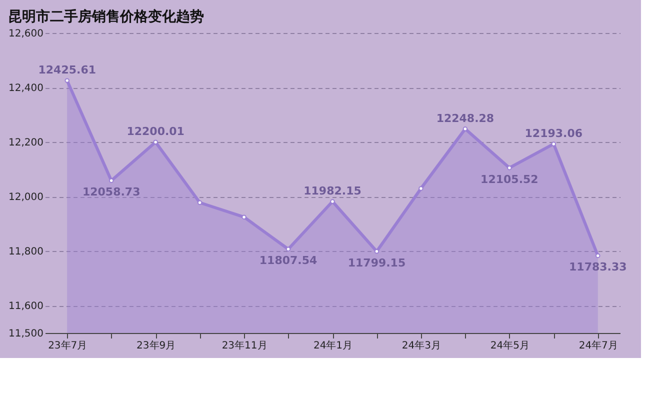 The image size is (660, 397). Describe the element at coordinates (26, 252) in the screenshot. I see `y-tick-label: 11,800` at that location.